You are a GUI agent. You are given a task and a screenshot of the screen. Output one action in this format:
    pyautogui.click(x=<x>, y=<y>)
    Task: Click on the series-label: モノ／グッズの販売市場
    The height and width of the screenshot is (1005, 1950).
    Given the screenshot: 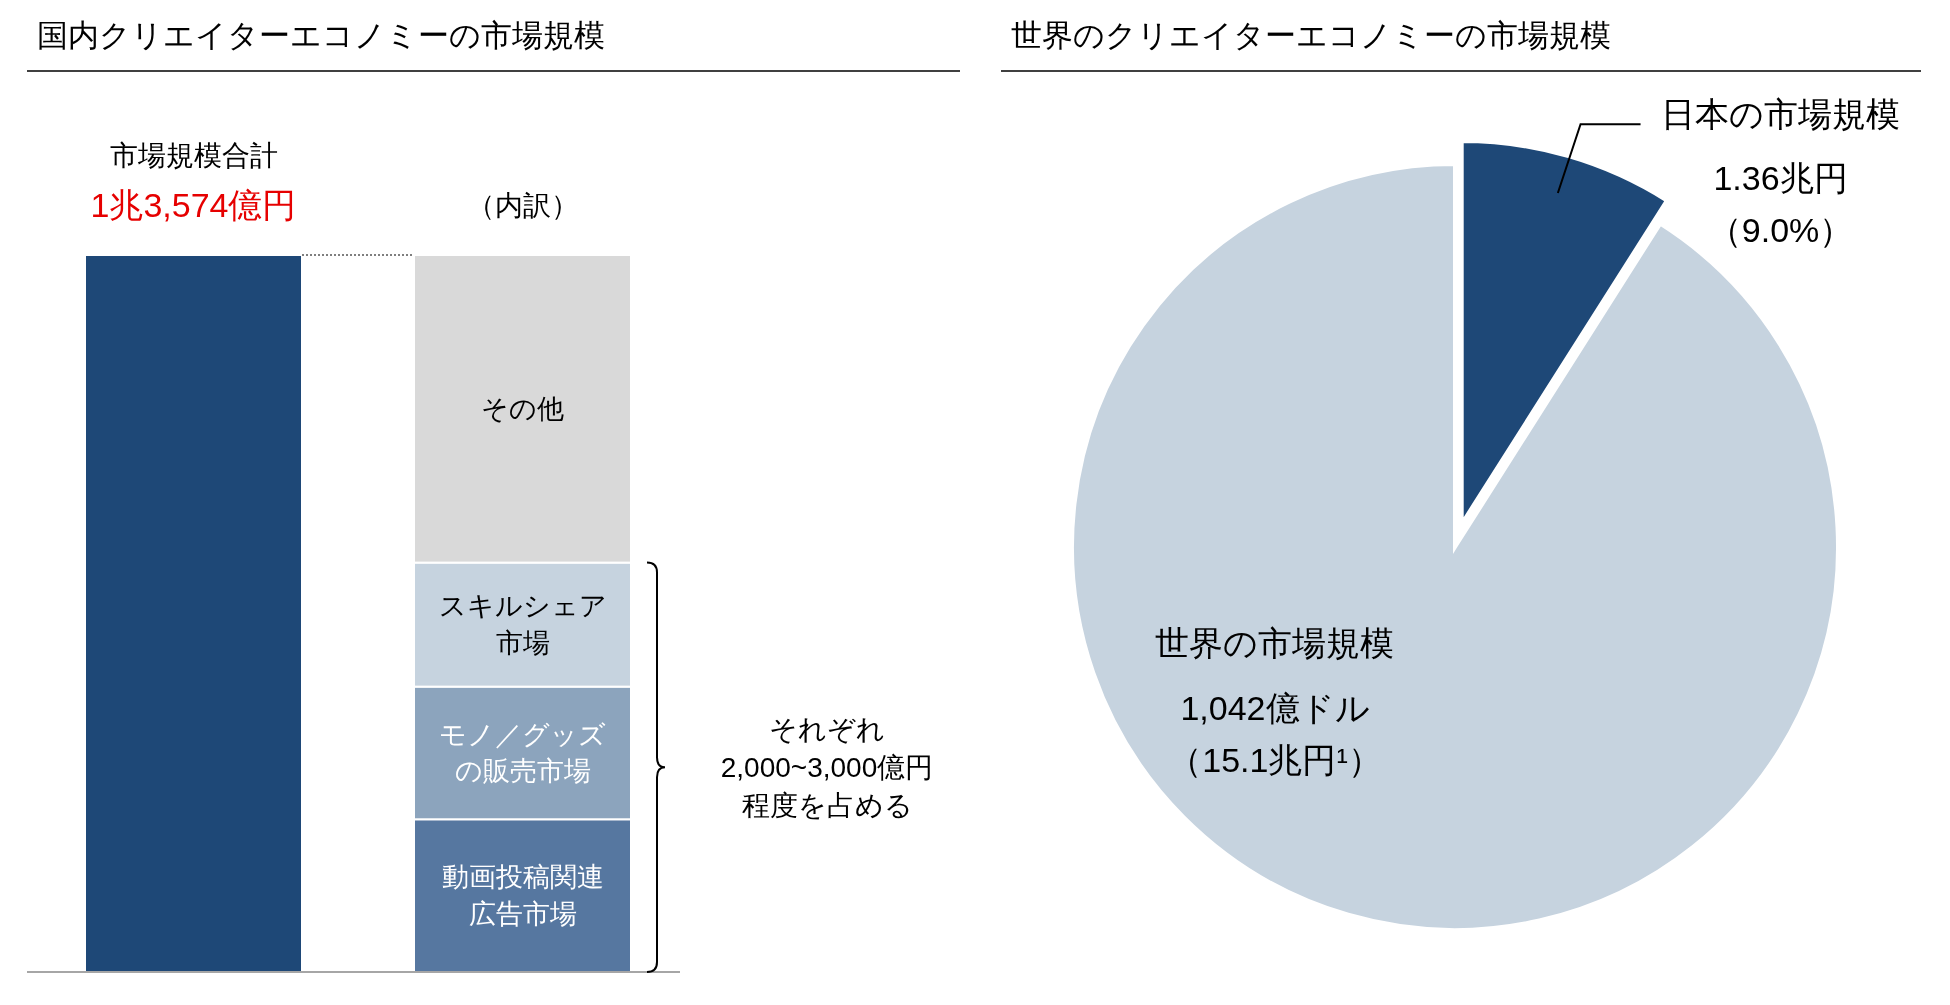 What is the action you would take?
    pyautogui.click(x=522, y=753)
    